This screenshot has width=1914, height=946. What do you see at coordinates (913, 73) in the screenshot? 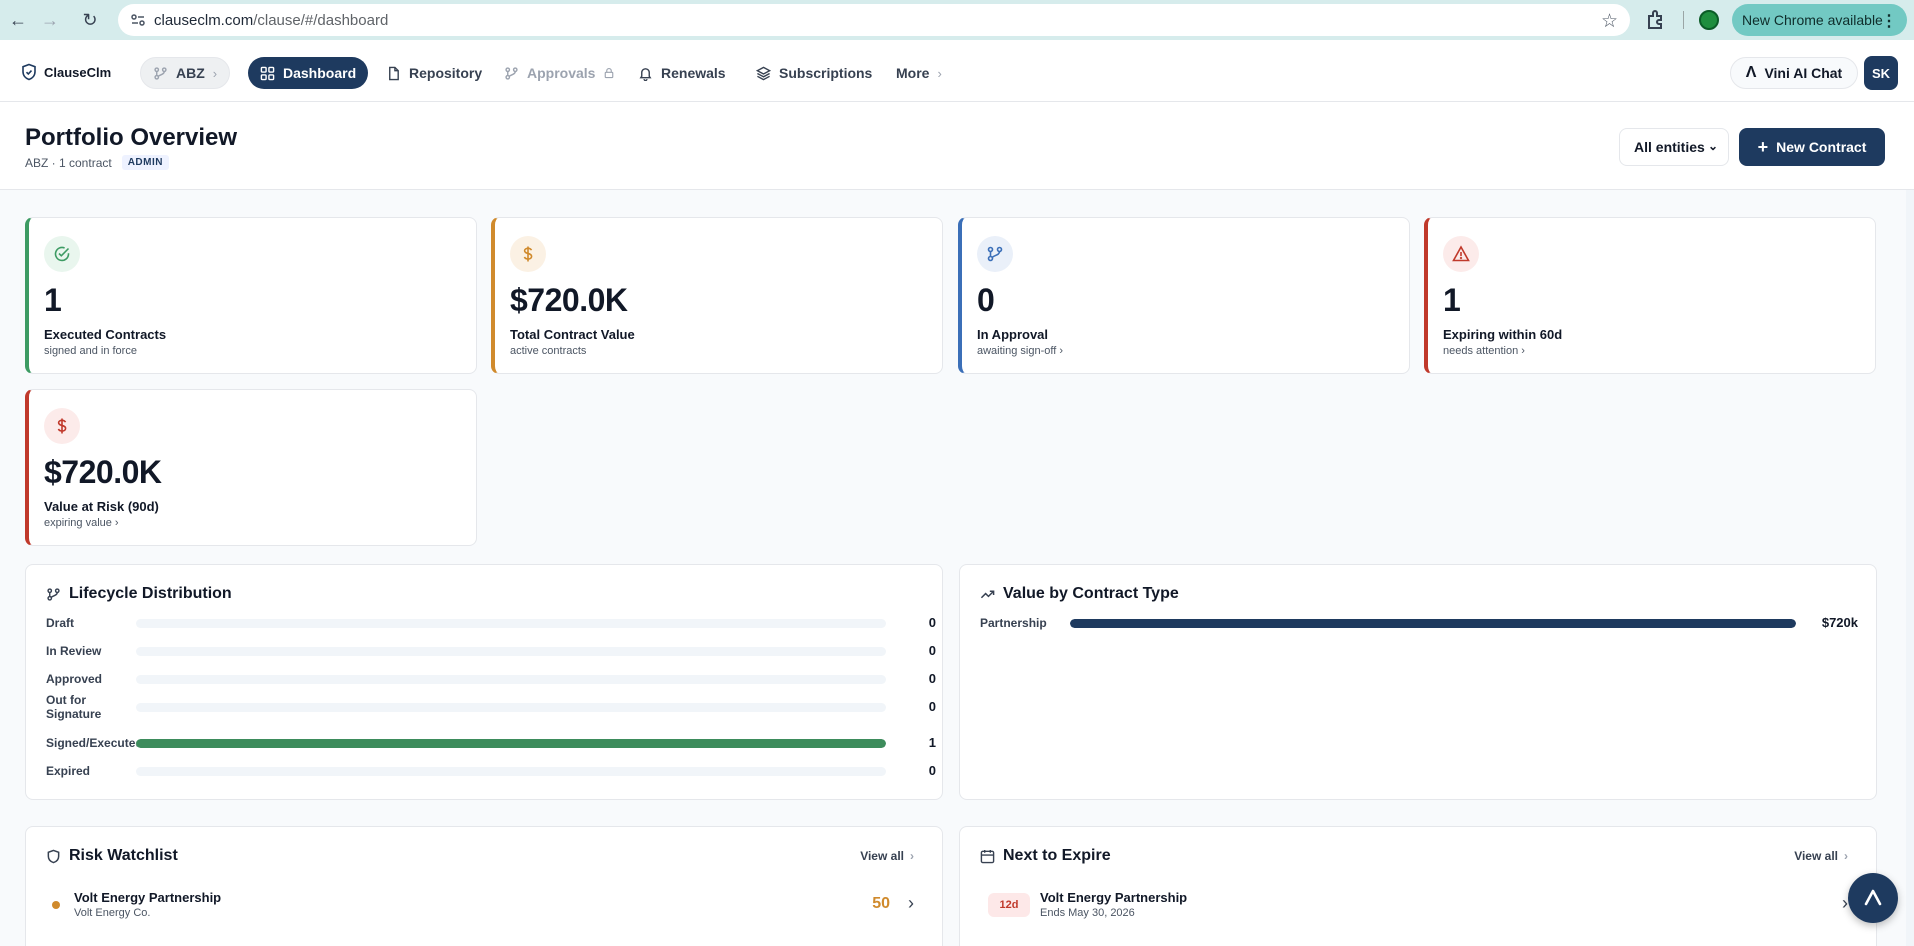
I see `nav-more-label: More` at bounding box center [913, 73].